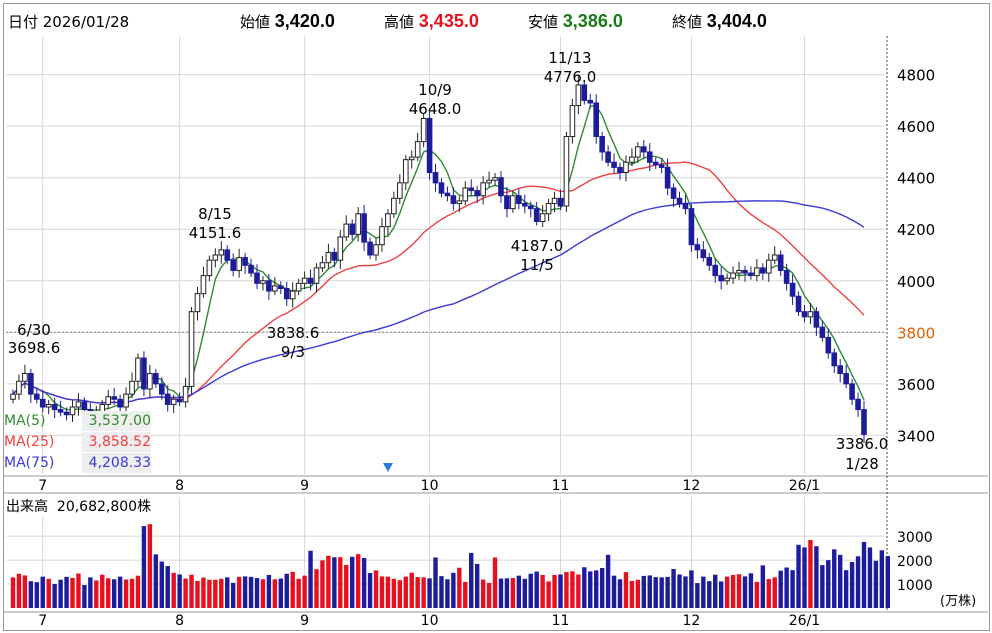  I want to click on time-tick-label: 11, so click(561, 621).